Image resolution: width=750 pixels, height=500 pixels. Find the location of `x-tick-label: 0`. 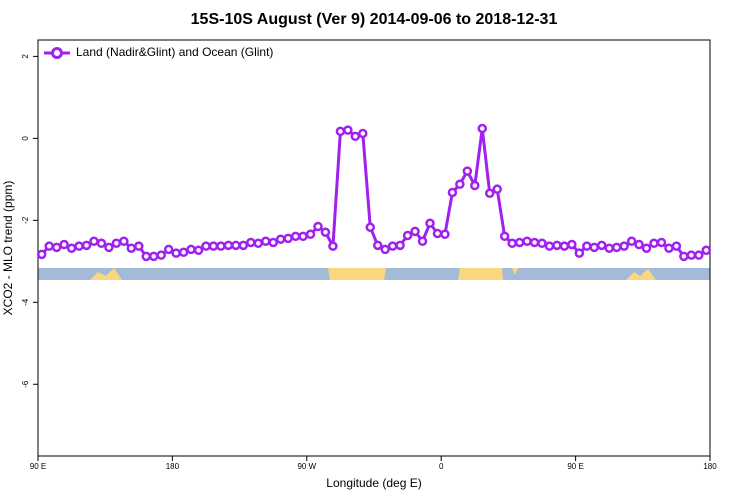

x-tick-label: 0 is located at coordinates (441, 466).